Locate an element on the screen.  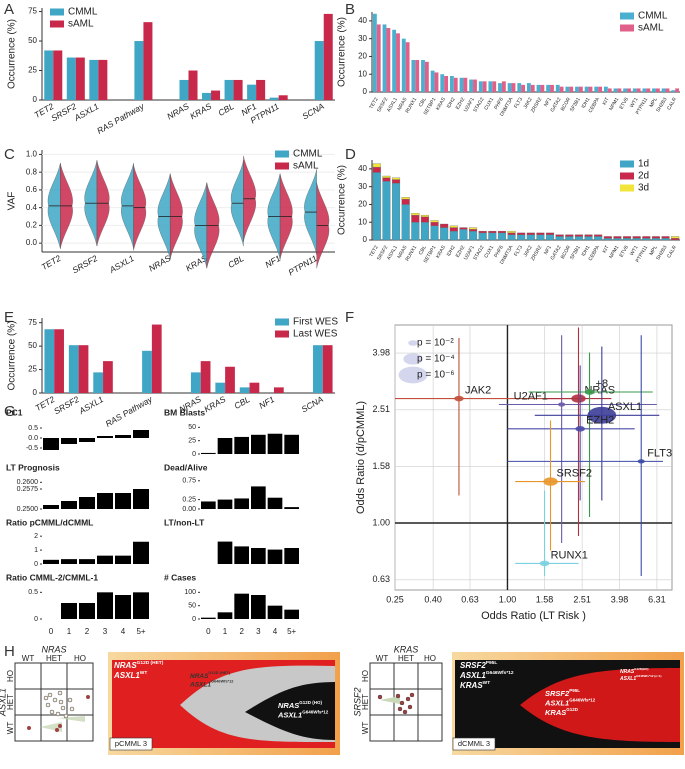
legend-label: sAML is located at coordinates (651, 28).